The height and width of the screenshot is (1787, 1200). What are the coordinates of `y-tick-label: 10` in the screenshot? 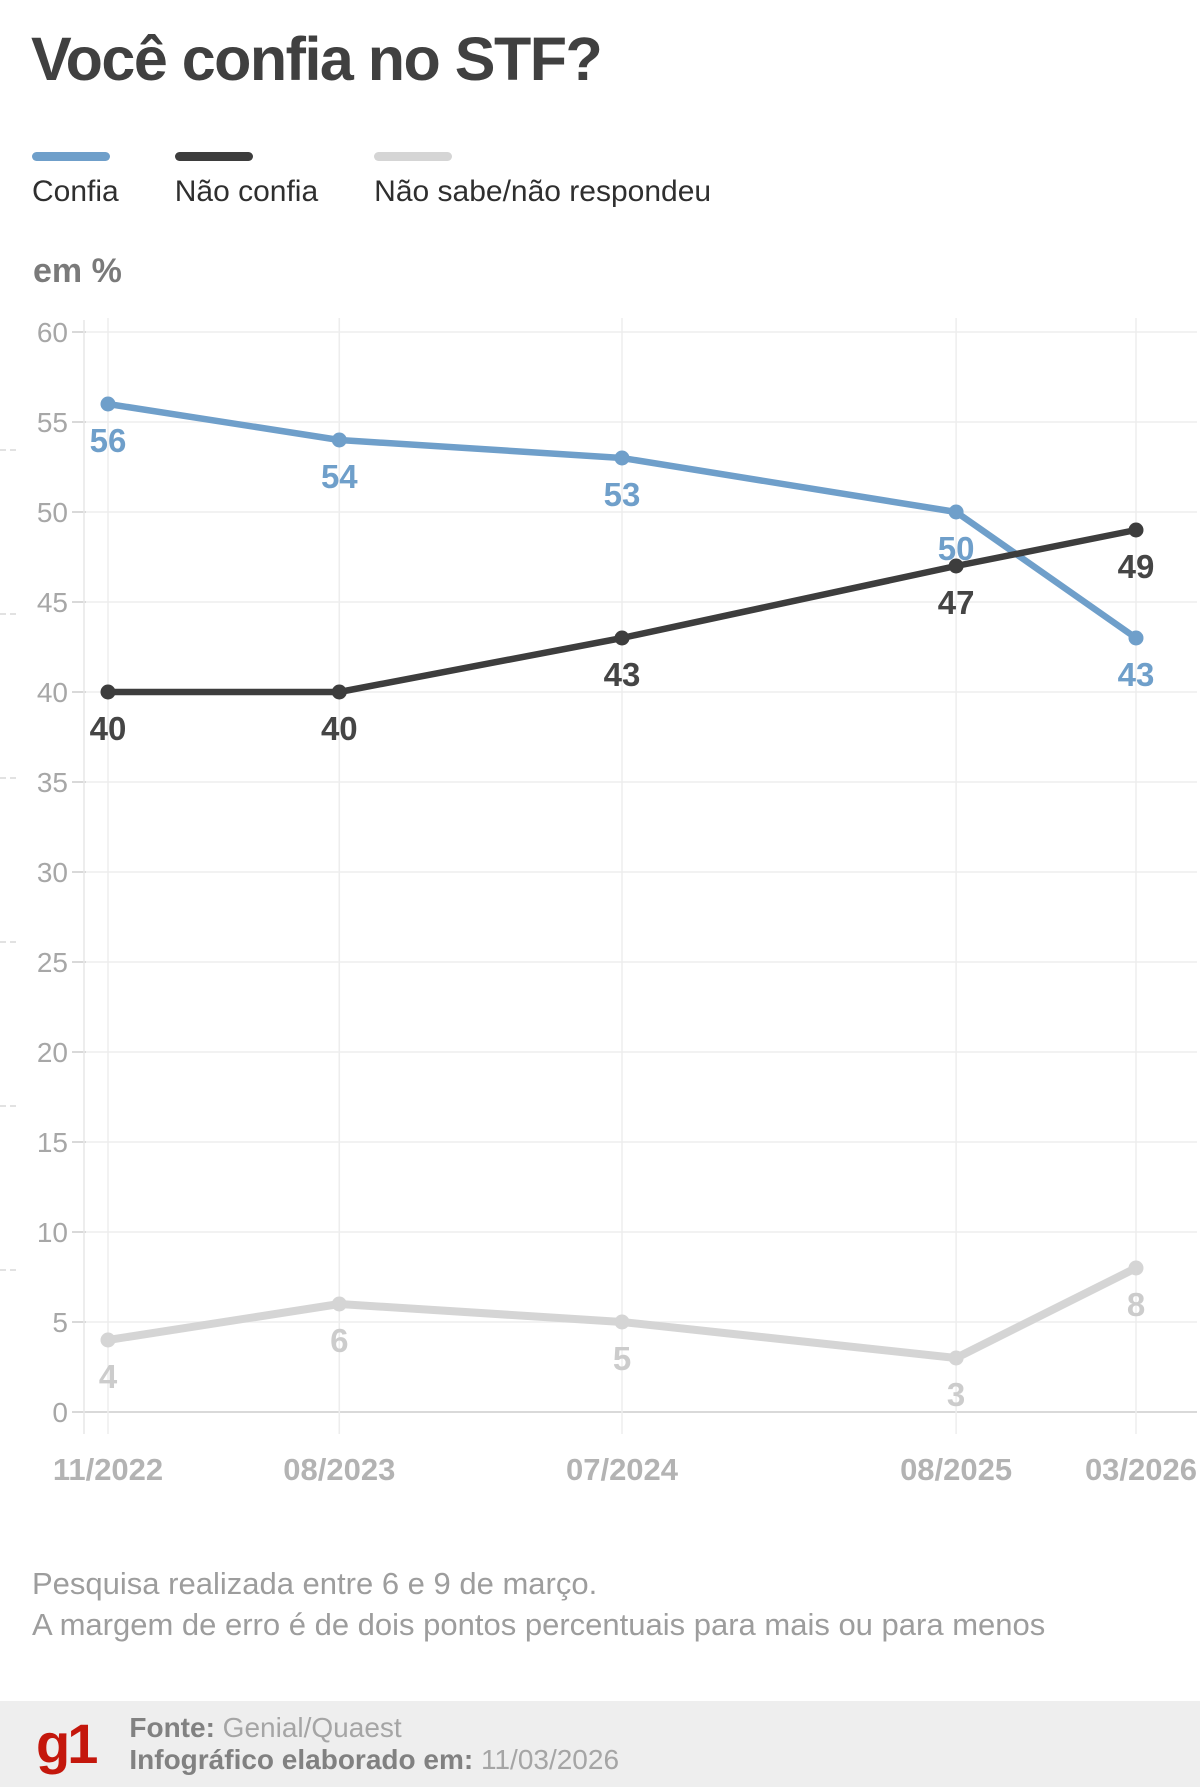 It's located at (52, 1232).